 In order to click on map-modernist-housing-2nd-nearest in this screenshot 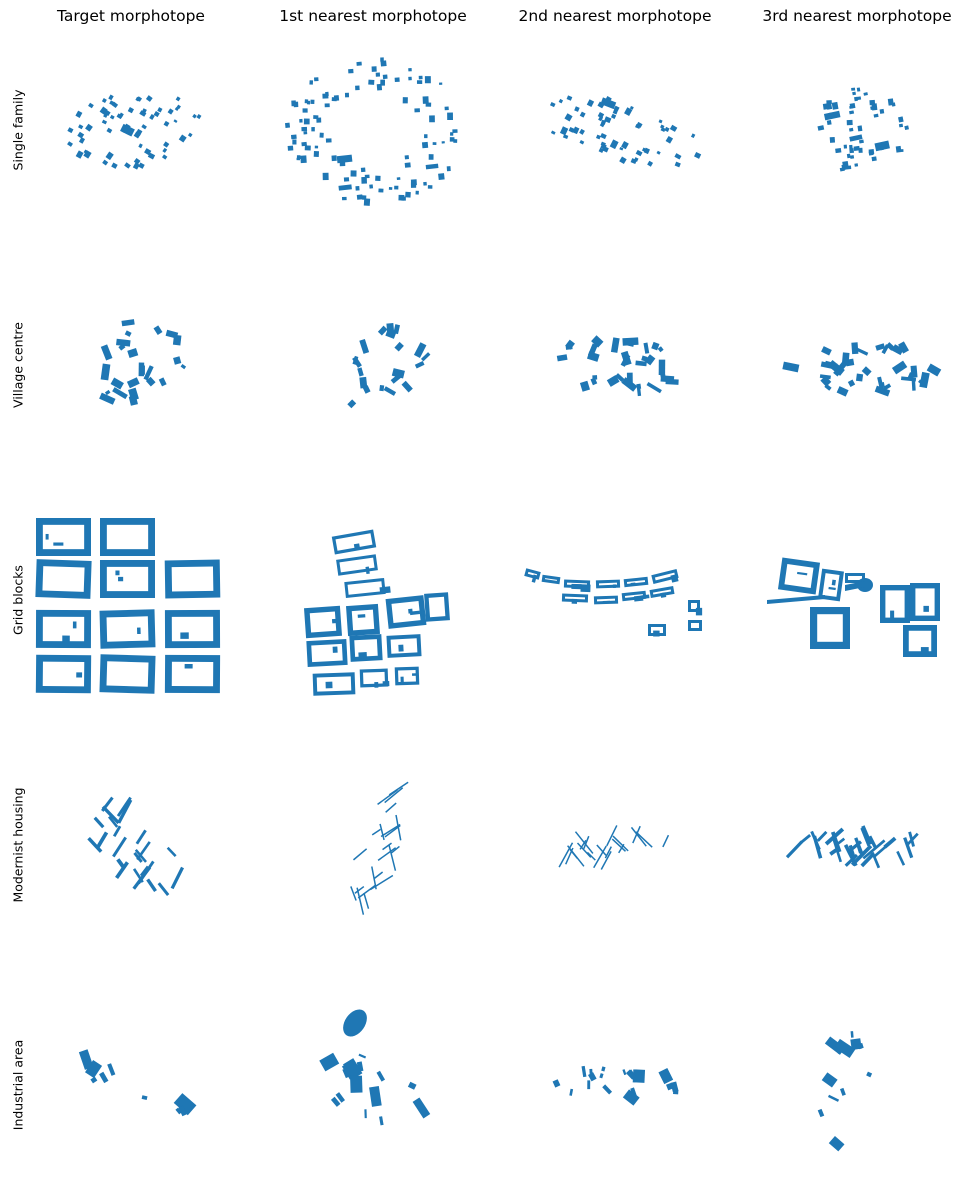, I will do `click(615, 847)`.